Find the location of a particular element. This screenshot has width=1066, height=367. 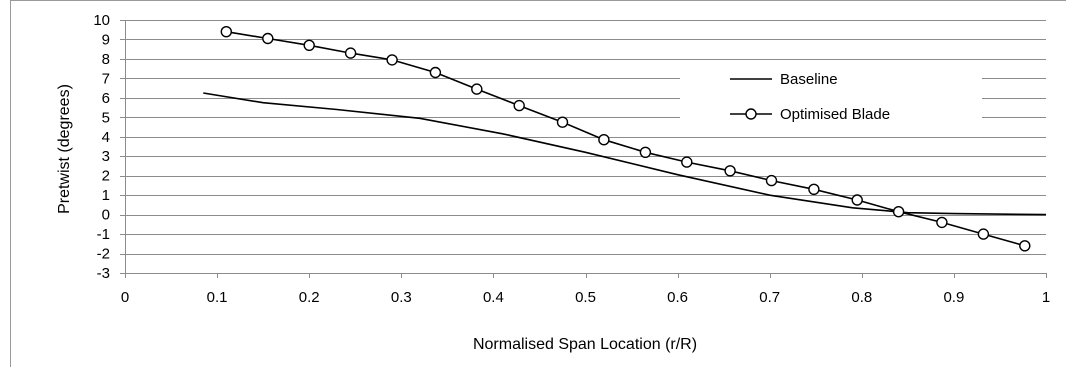

y-tick-label: 8 is located at coordinates (106, 59).